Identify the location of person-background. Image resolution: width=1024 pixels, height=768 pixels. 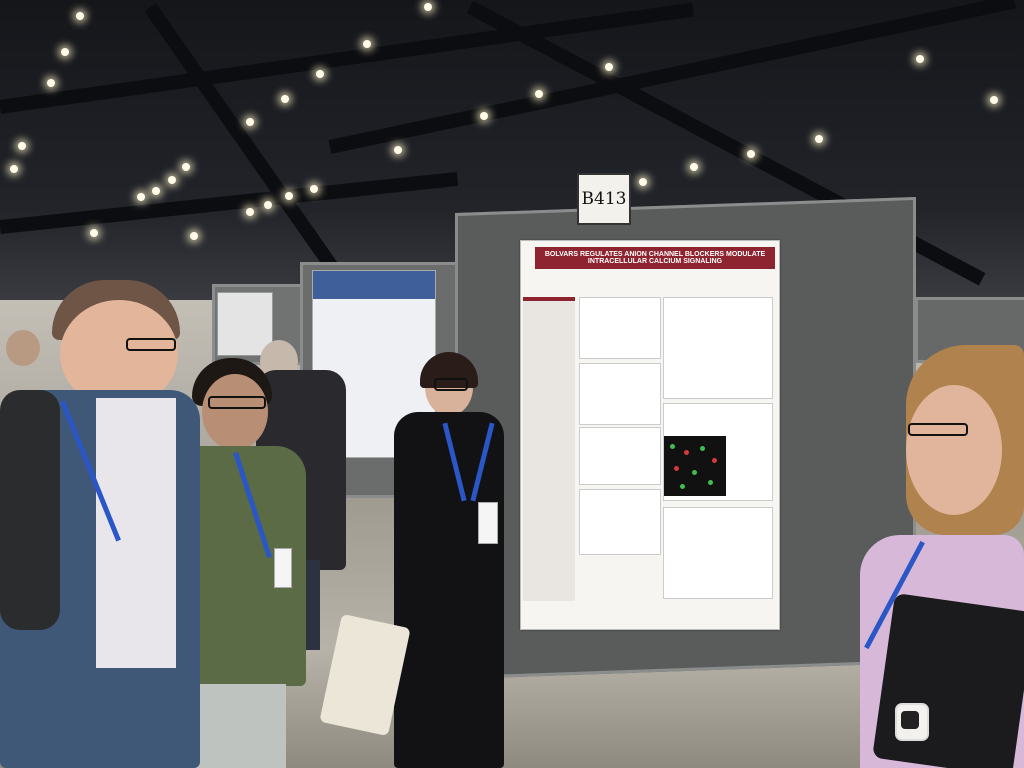
(27, 360).